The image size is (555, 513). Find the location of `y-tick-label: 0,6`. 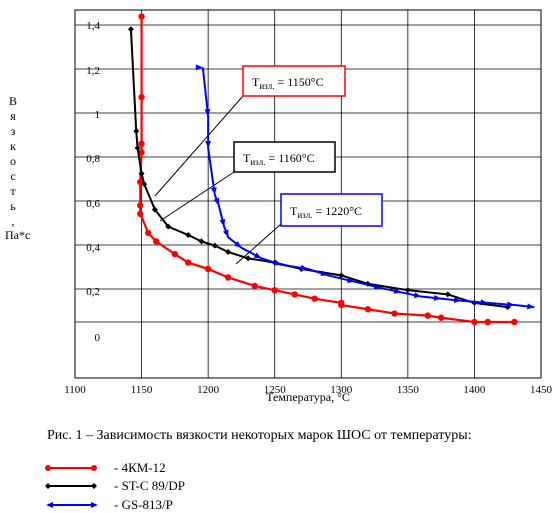

y-tick-label: 0,6 is located at coordinates (93, 204).